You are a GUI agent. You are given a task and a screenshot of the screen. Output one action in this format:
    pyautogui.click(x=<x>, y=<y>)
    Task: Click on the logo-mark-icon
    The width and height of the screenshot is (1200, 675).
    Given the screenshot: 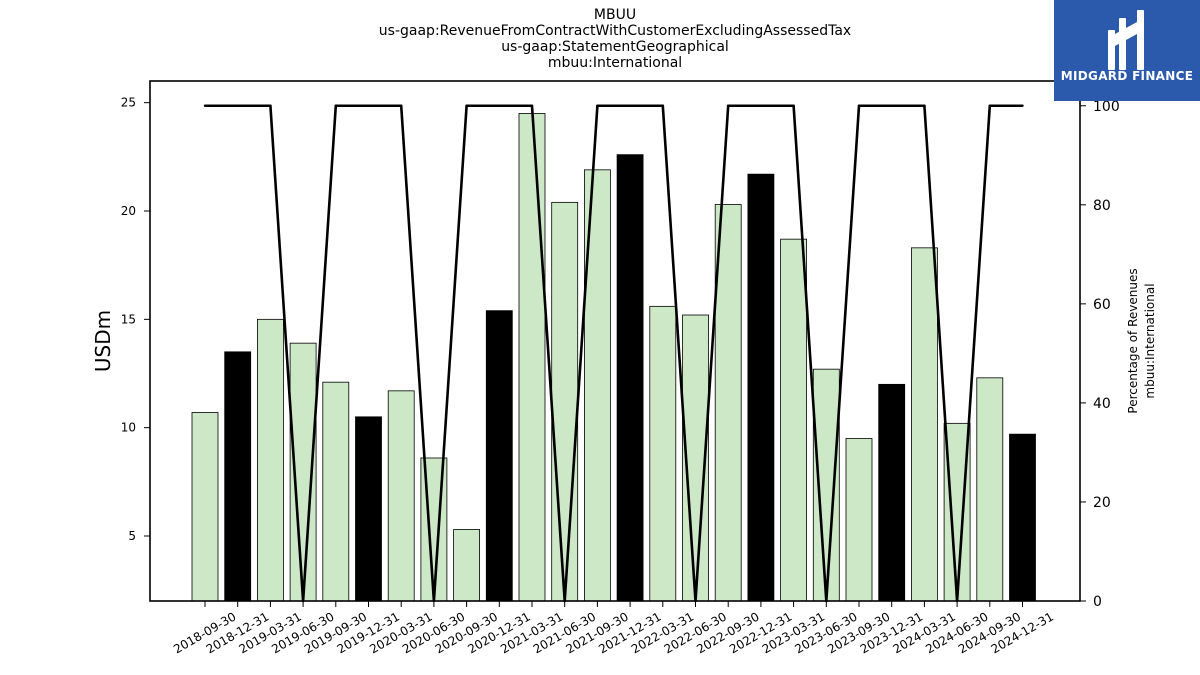 What is the action you would take?
    pyautogui.click(x=1126, y=40)
    